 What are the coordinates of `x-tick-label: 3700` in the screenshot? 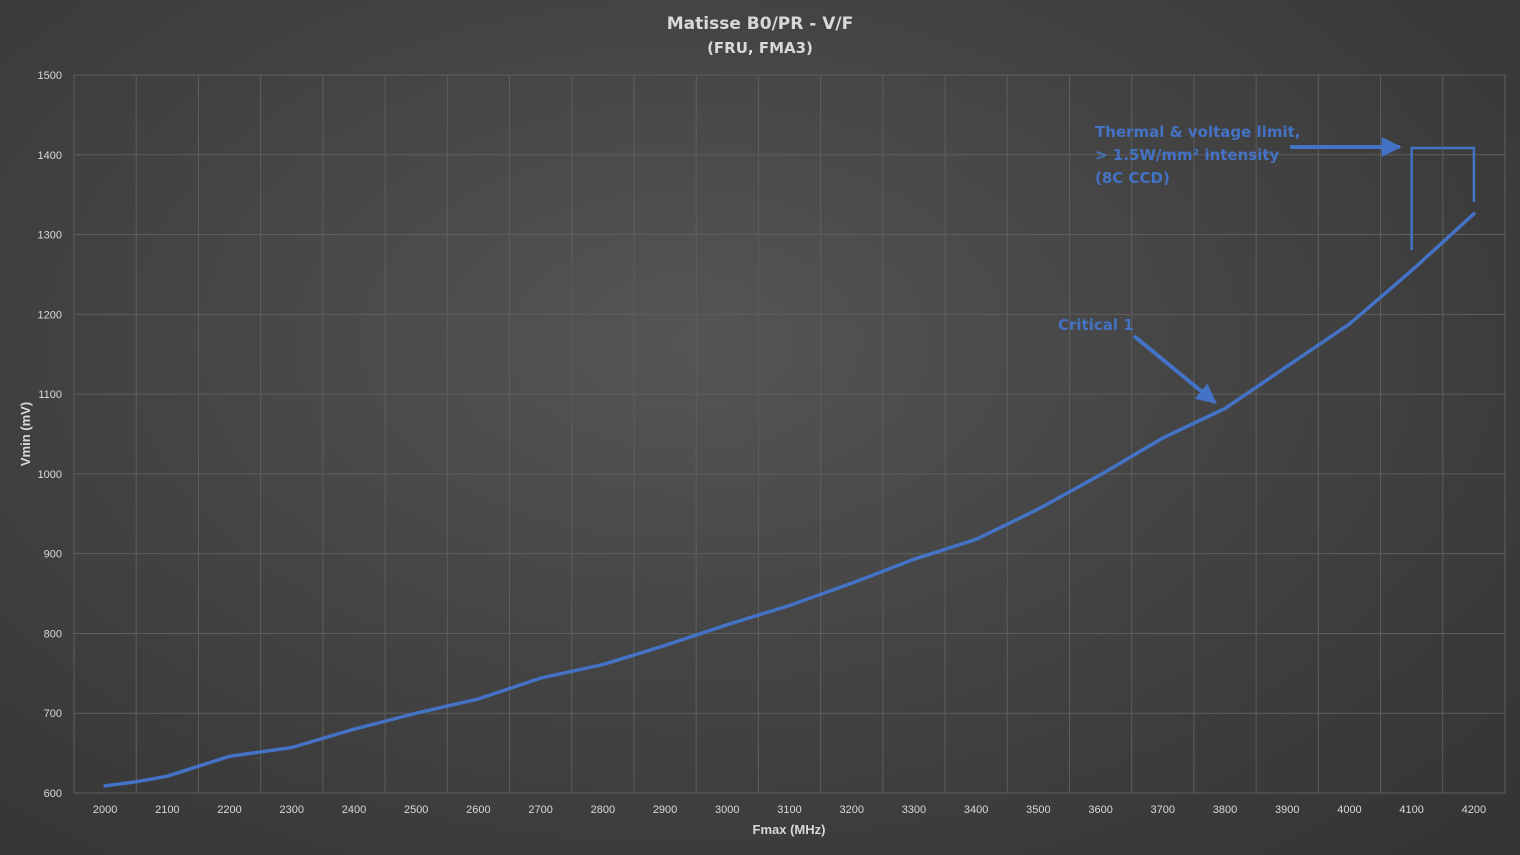 It's located at (1163, 810).